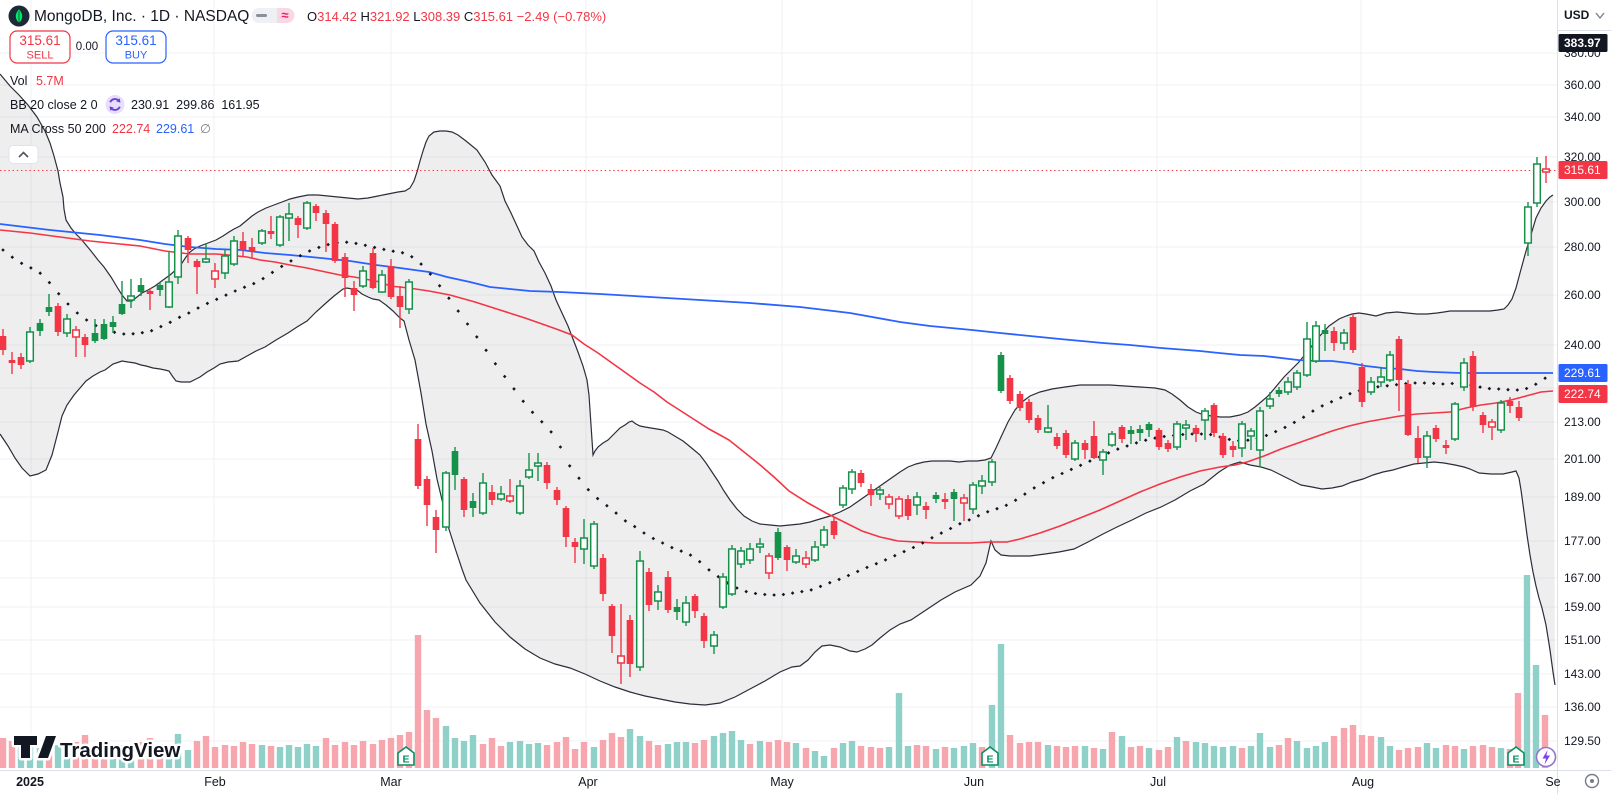 The height and width of the screenshot is (794, 1611). Describe the element at coordinates (1577, 15) in the screenshot. I see `svg-text: USD` at that location.